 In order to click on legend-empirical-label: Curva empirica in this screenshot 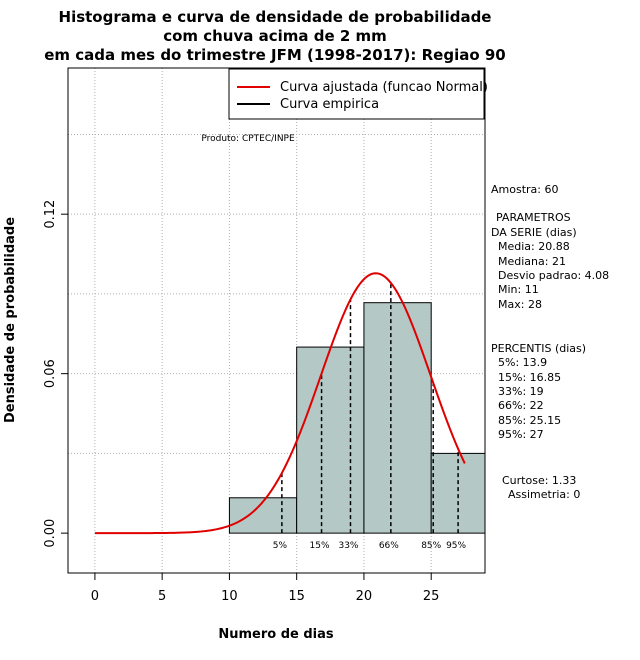, I will do `click(329, 104)`.